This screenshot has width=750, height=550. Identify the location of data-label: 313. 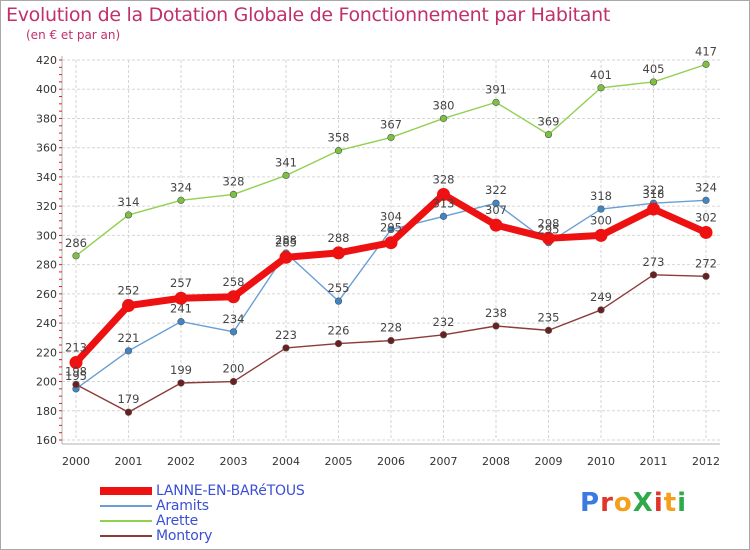
(444, 203).